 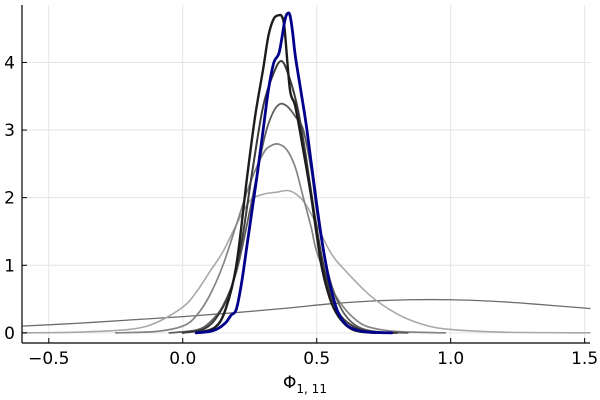 I want to click on x-axis-label: Φ1, 11, so click(x=305, y=384).